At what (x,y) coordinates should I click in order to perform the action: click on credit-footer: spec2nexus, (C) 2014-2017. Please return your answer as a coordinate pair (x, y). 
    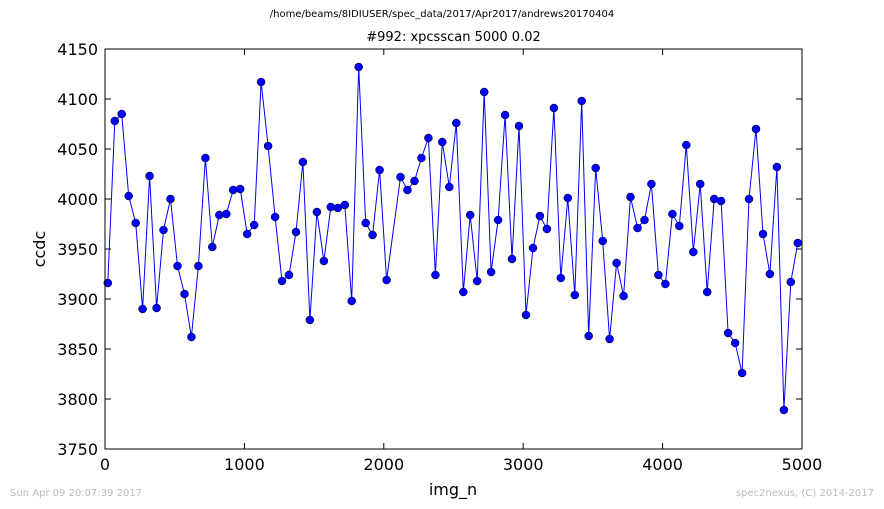
    Looking at the image, I should click on (804, 493).